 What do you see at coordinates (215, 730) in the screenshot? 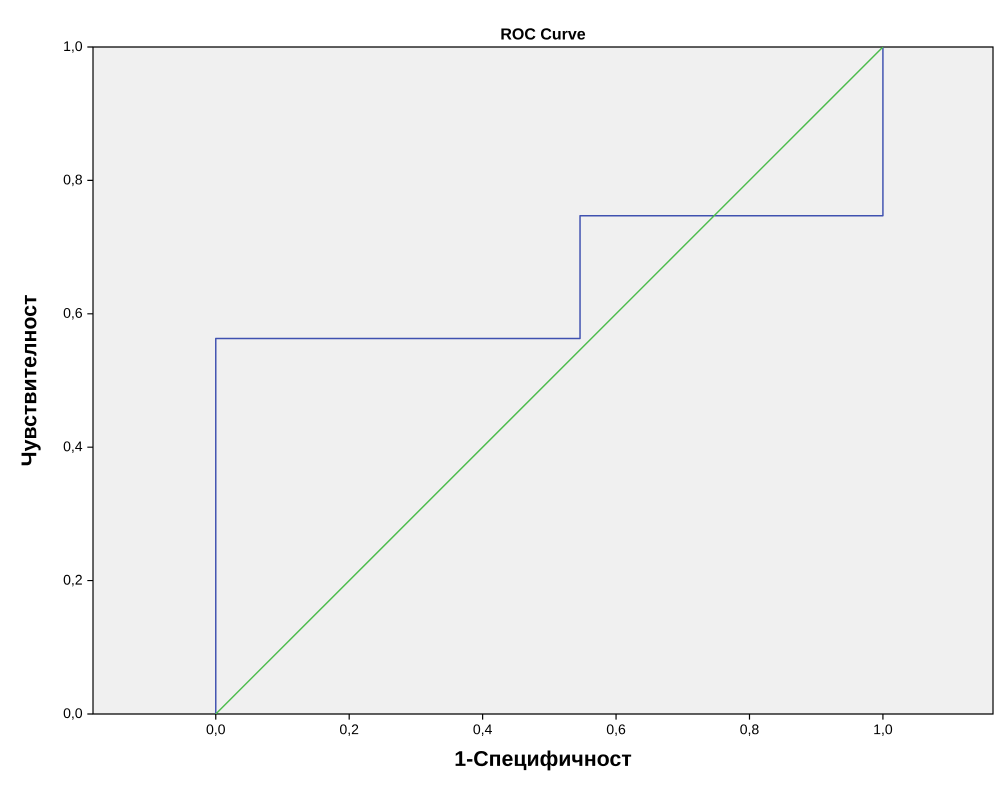
I see `x-tick-label: 0,0` at bounding box center [215, 730].